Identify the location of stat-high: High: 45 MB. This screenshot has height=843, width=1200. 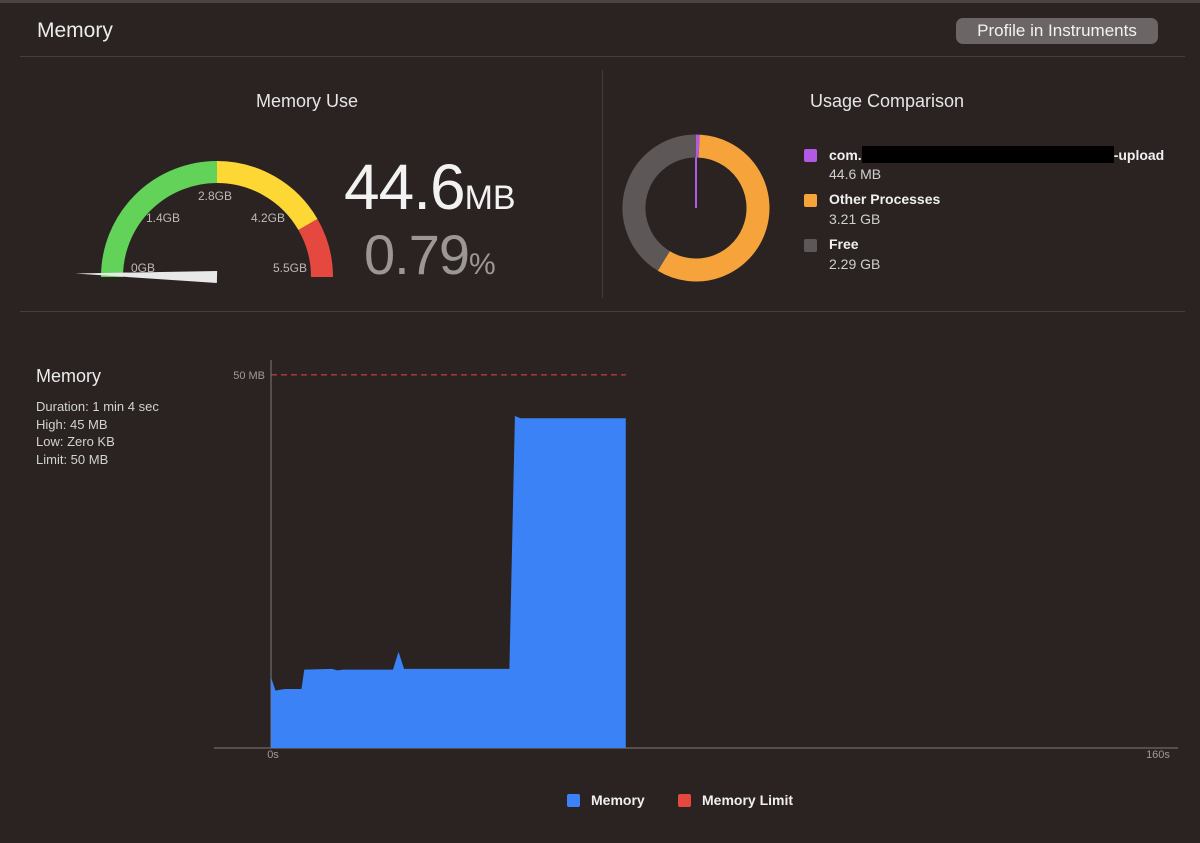
(72, 424).